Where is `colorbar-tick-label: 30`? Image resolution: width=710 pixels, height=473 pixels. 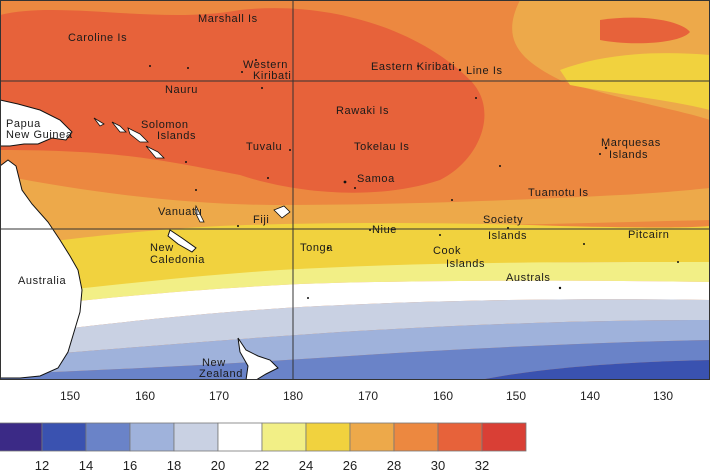
colorbar-tick-label: 30 is located at coordinates (438, 465).